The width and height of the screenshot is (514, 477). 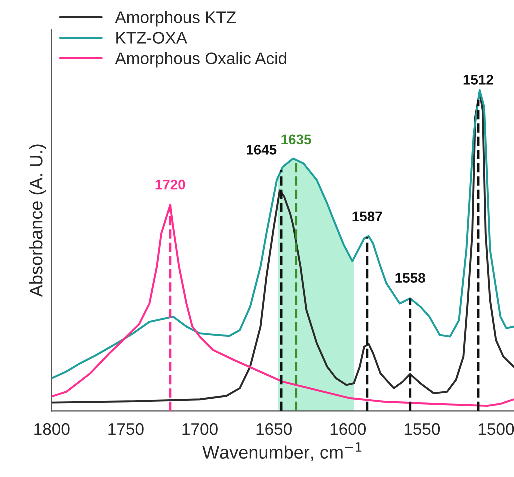 I want to click on ref-line-label: 1558, so click(x=411, y=278).